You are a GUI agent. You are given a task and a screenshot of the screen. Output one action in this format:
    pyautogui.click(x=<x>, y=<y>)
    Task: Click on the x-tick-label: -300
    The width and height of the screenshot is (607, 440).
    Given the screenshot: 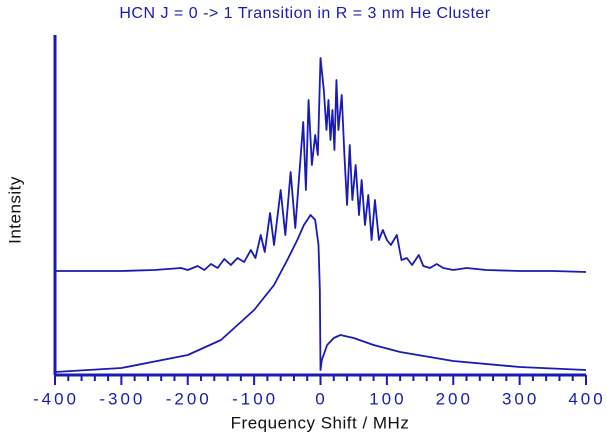 What is the action you would take?
    pyautogui.click(x=122, y=398)
    